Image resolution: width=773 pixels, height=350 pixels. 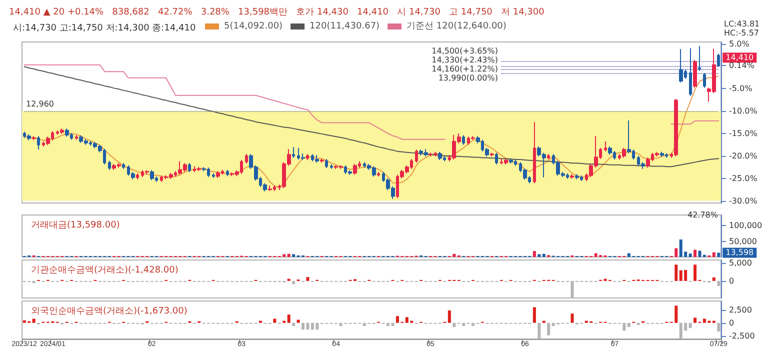 I want to click on y-tick-label: -5.0%, so click(x=741, y=89).